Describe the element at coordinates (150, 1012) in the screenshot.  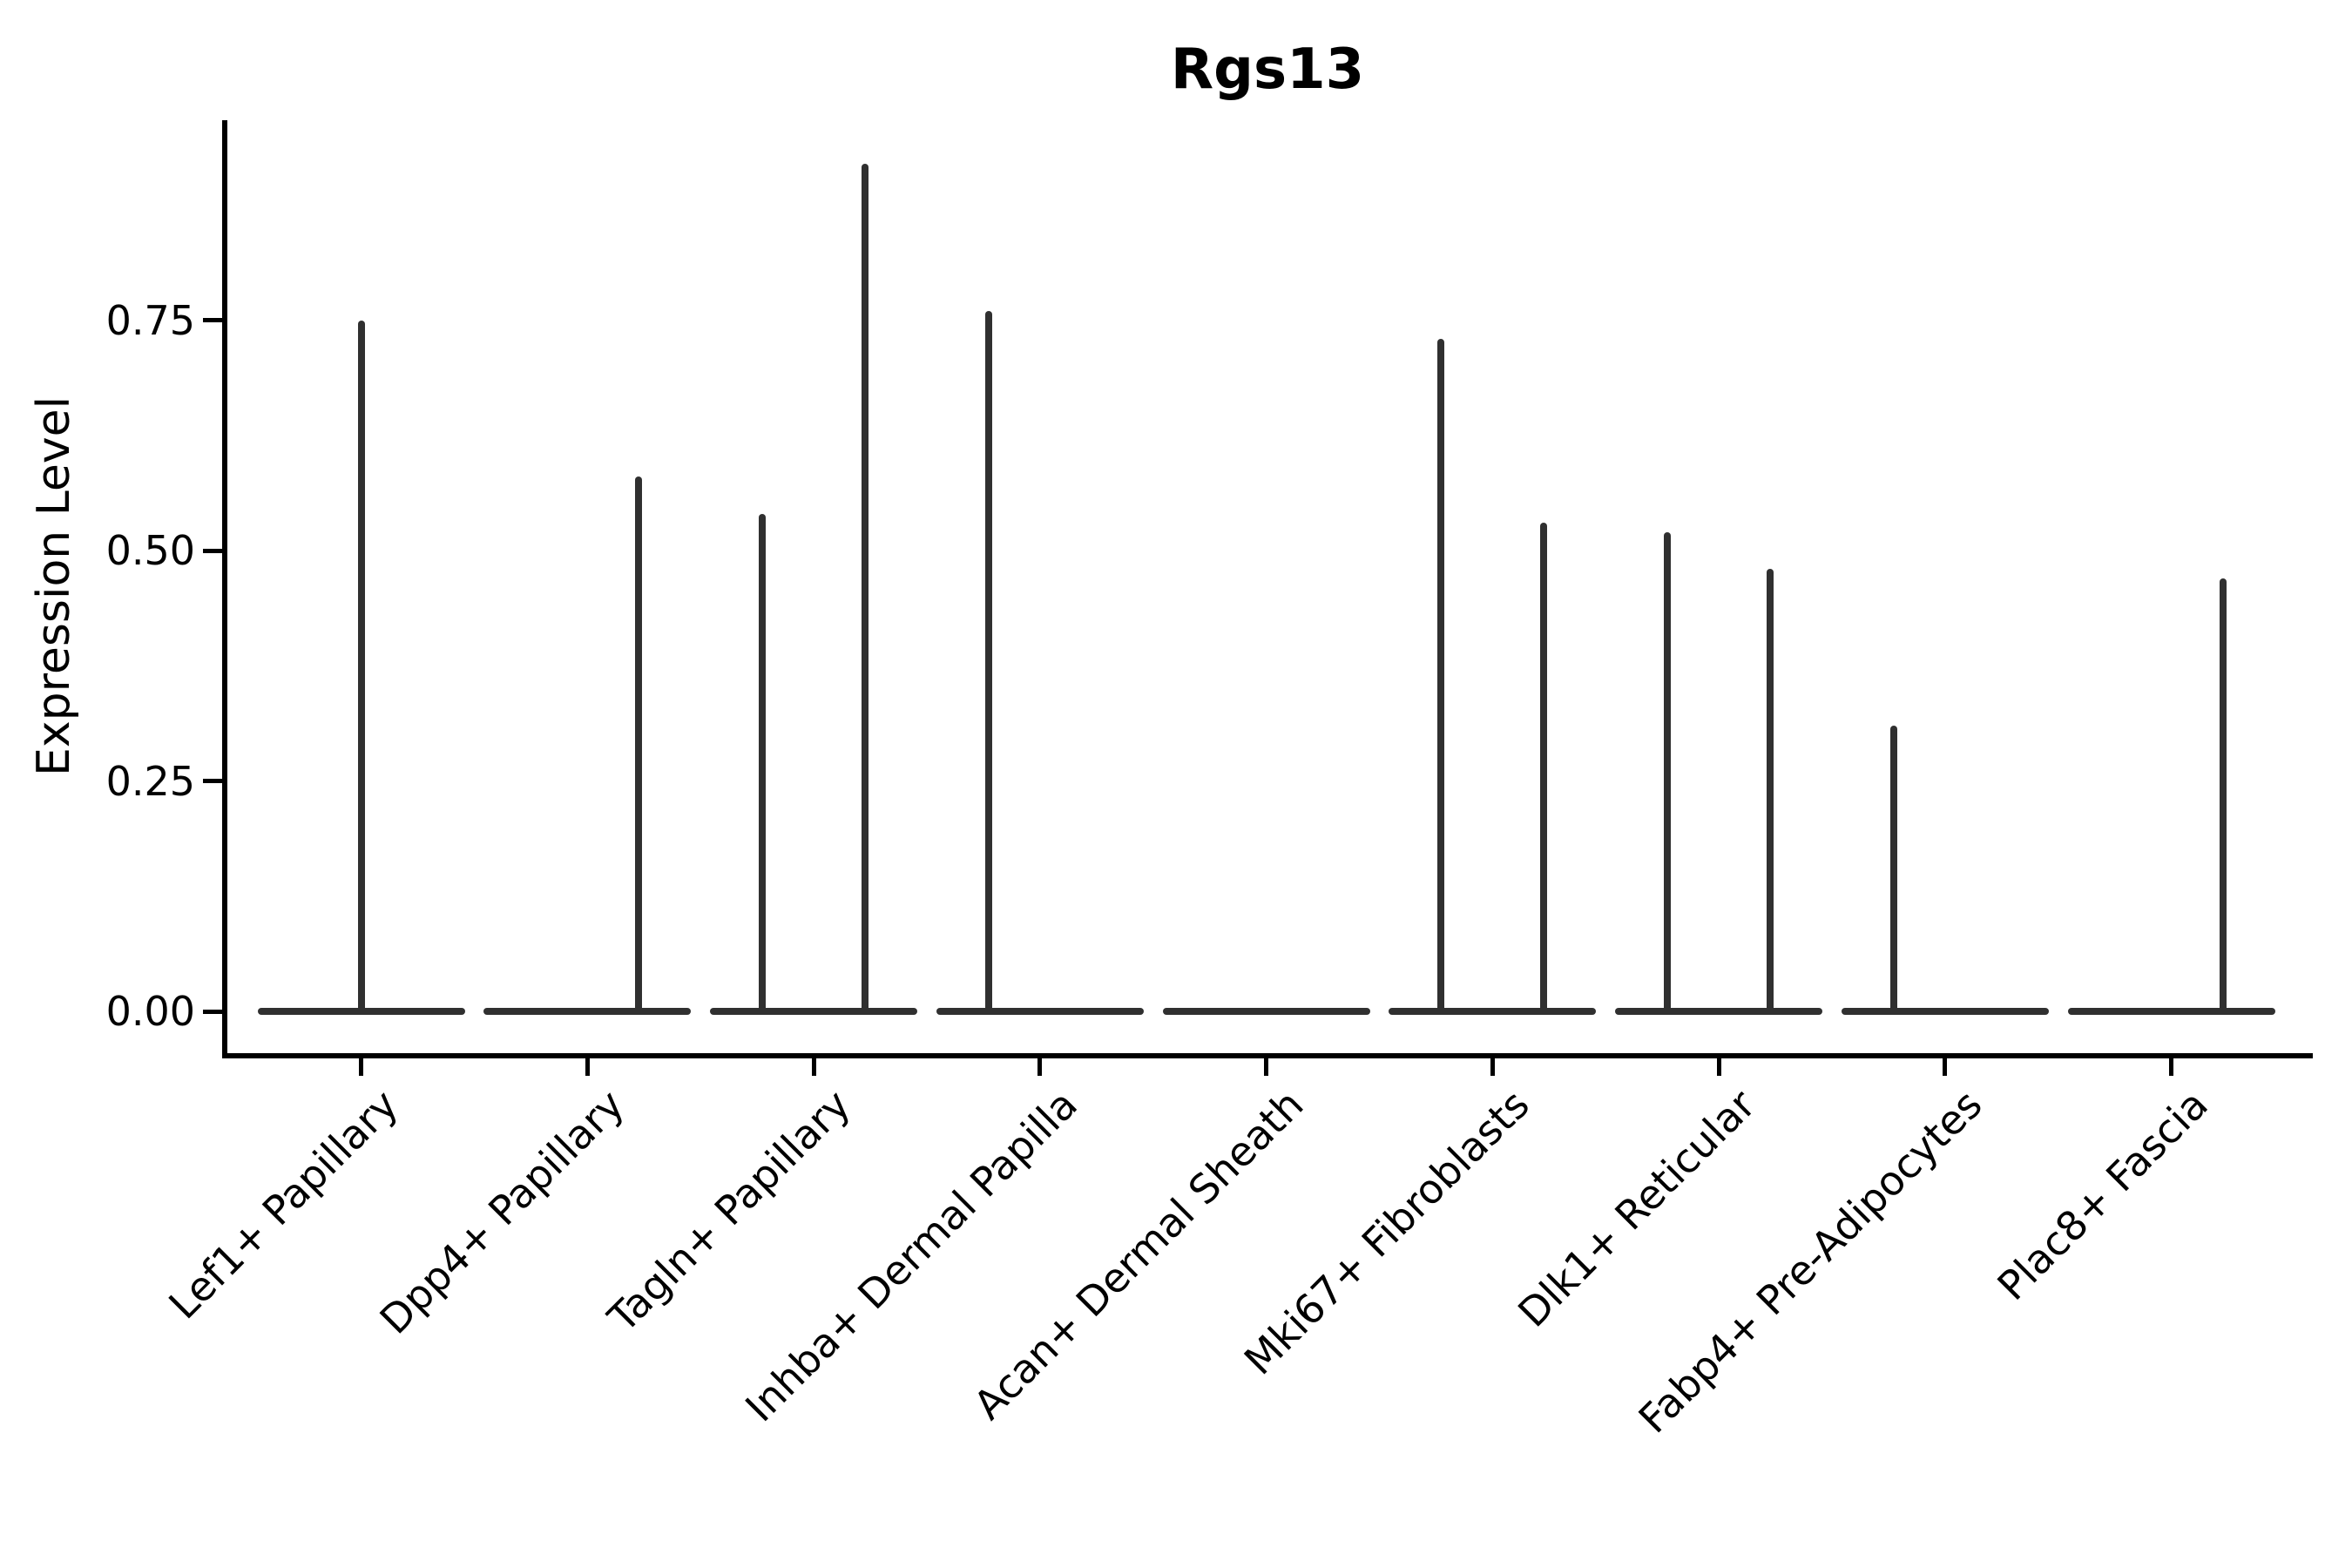
I see `y-tick-label: 0.00` at that location.